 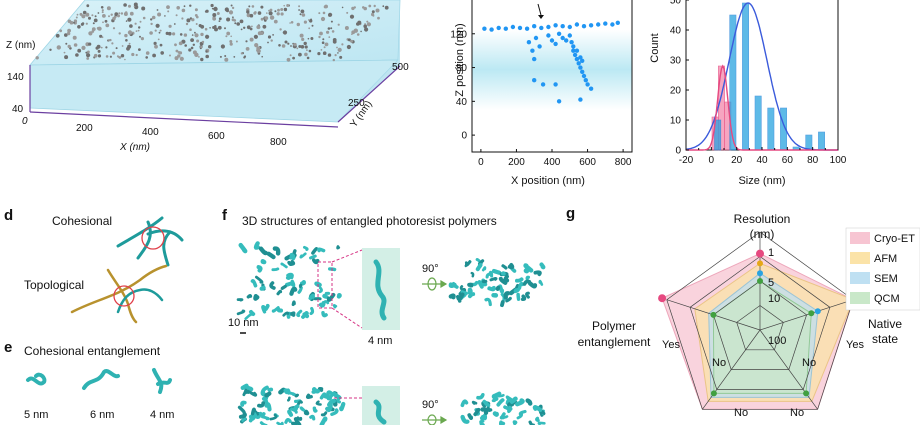 I want to click on size-label-3: 4 nm, so click(x=162, y=415).